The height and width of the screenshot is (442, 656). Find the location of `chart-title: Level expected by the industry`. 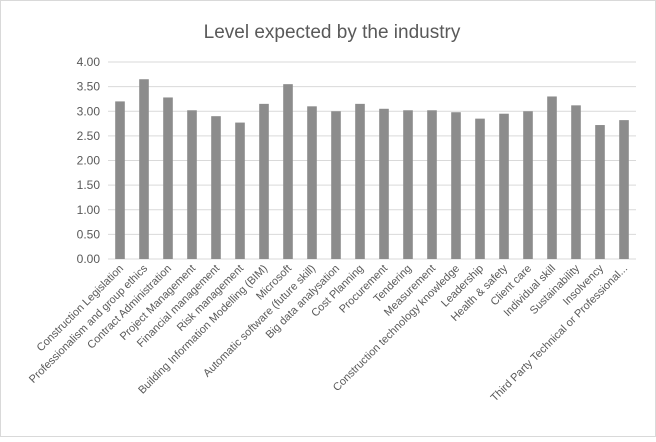

chart-title: Level expected by the industry is located at coordinates (332, 32).